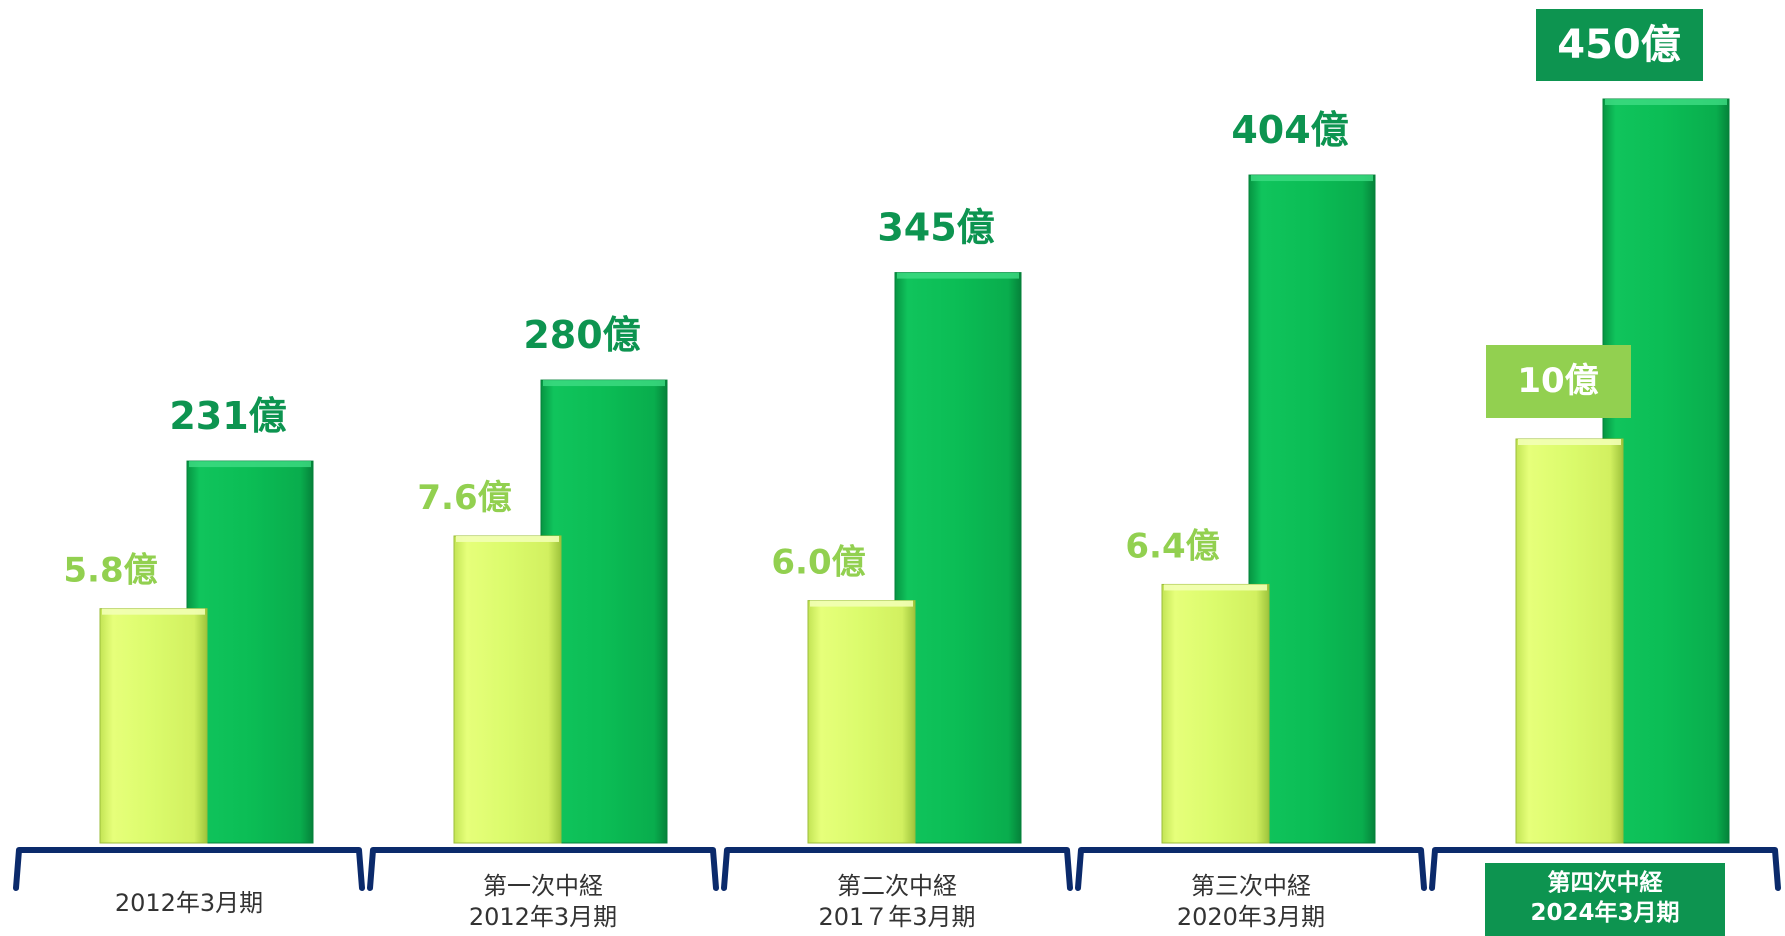 The width and height of the screenshot is (1785, 936). What do you see at coordinates (897, 901) in the screenshot?
I see `category-label-2: 第二次中経 201７年3月期` at bounding box center [897, 901].